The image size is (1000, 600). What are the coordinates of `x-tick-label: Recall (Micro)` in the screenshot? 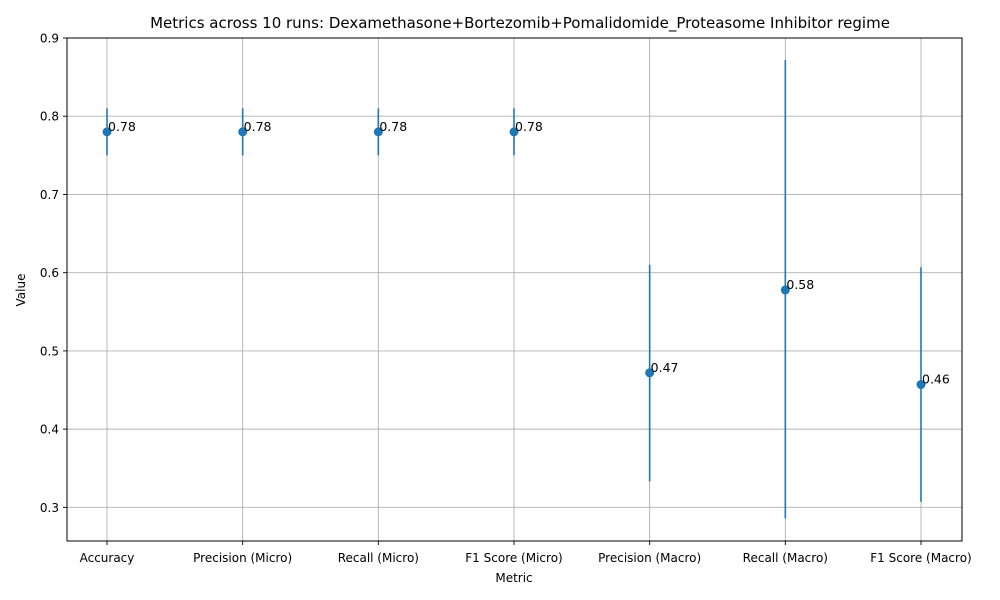 It's located at (378, 558).